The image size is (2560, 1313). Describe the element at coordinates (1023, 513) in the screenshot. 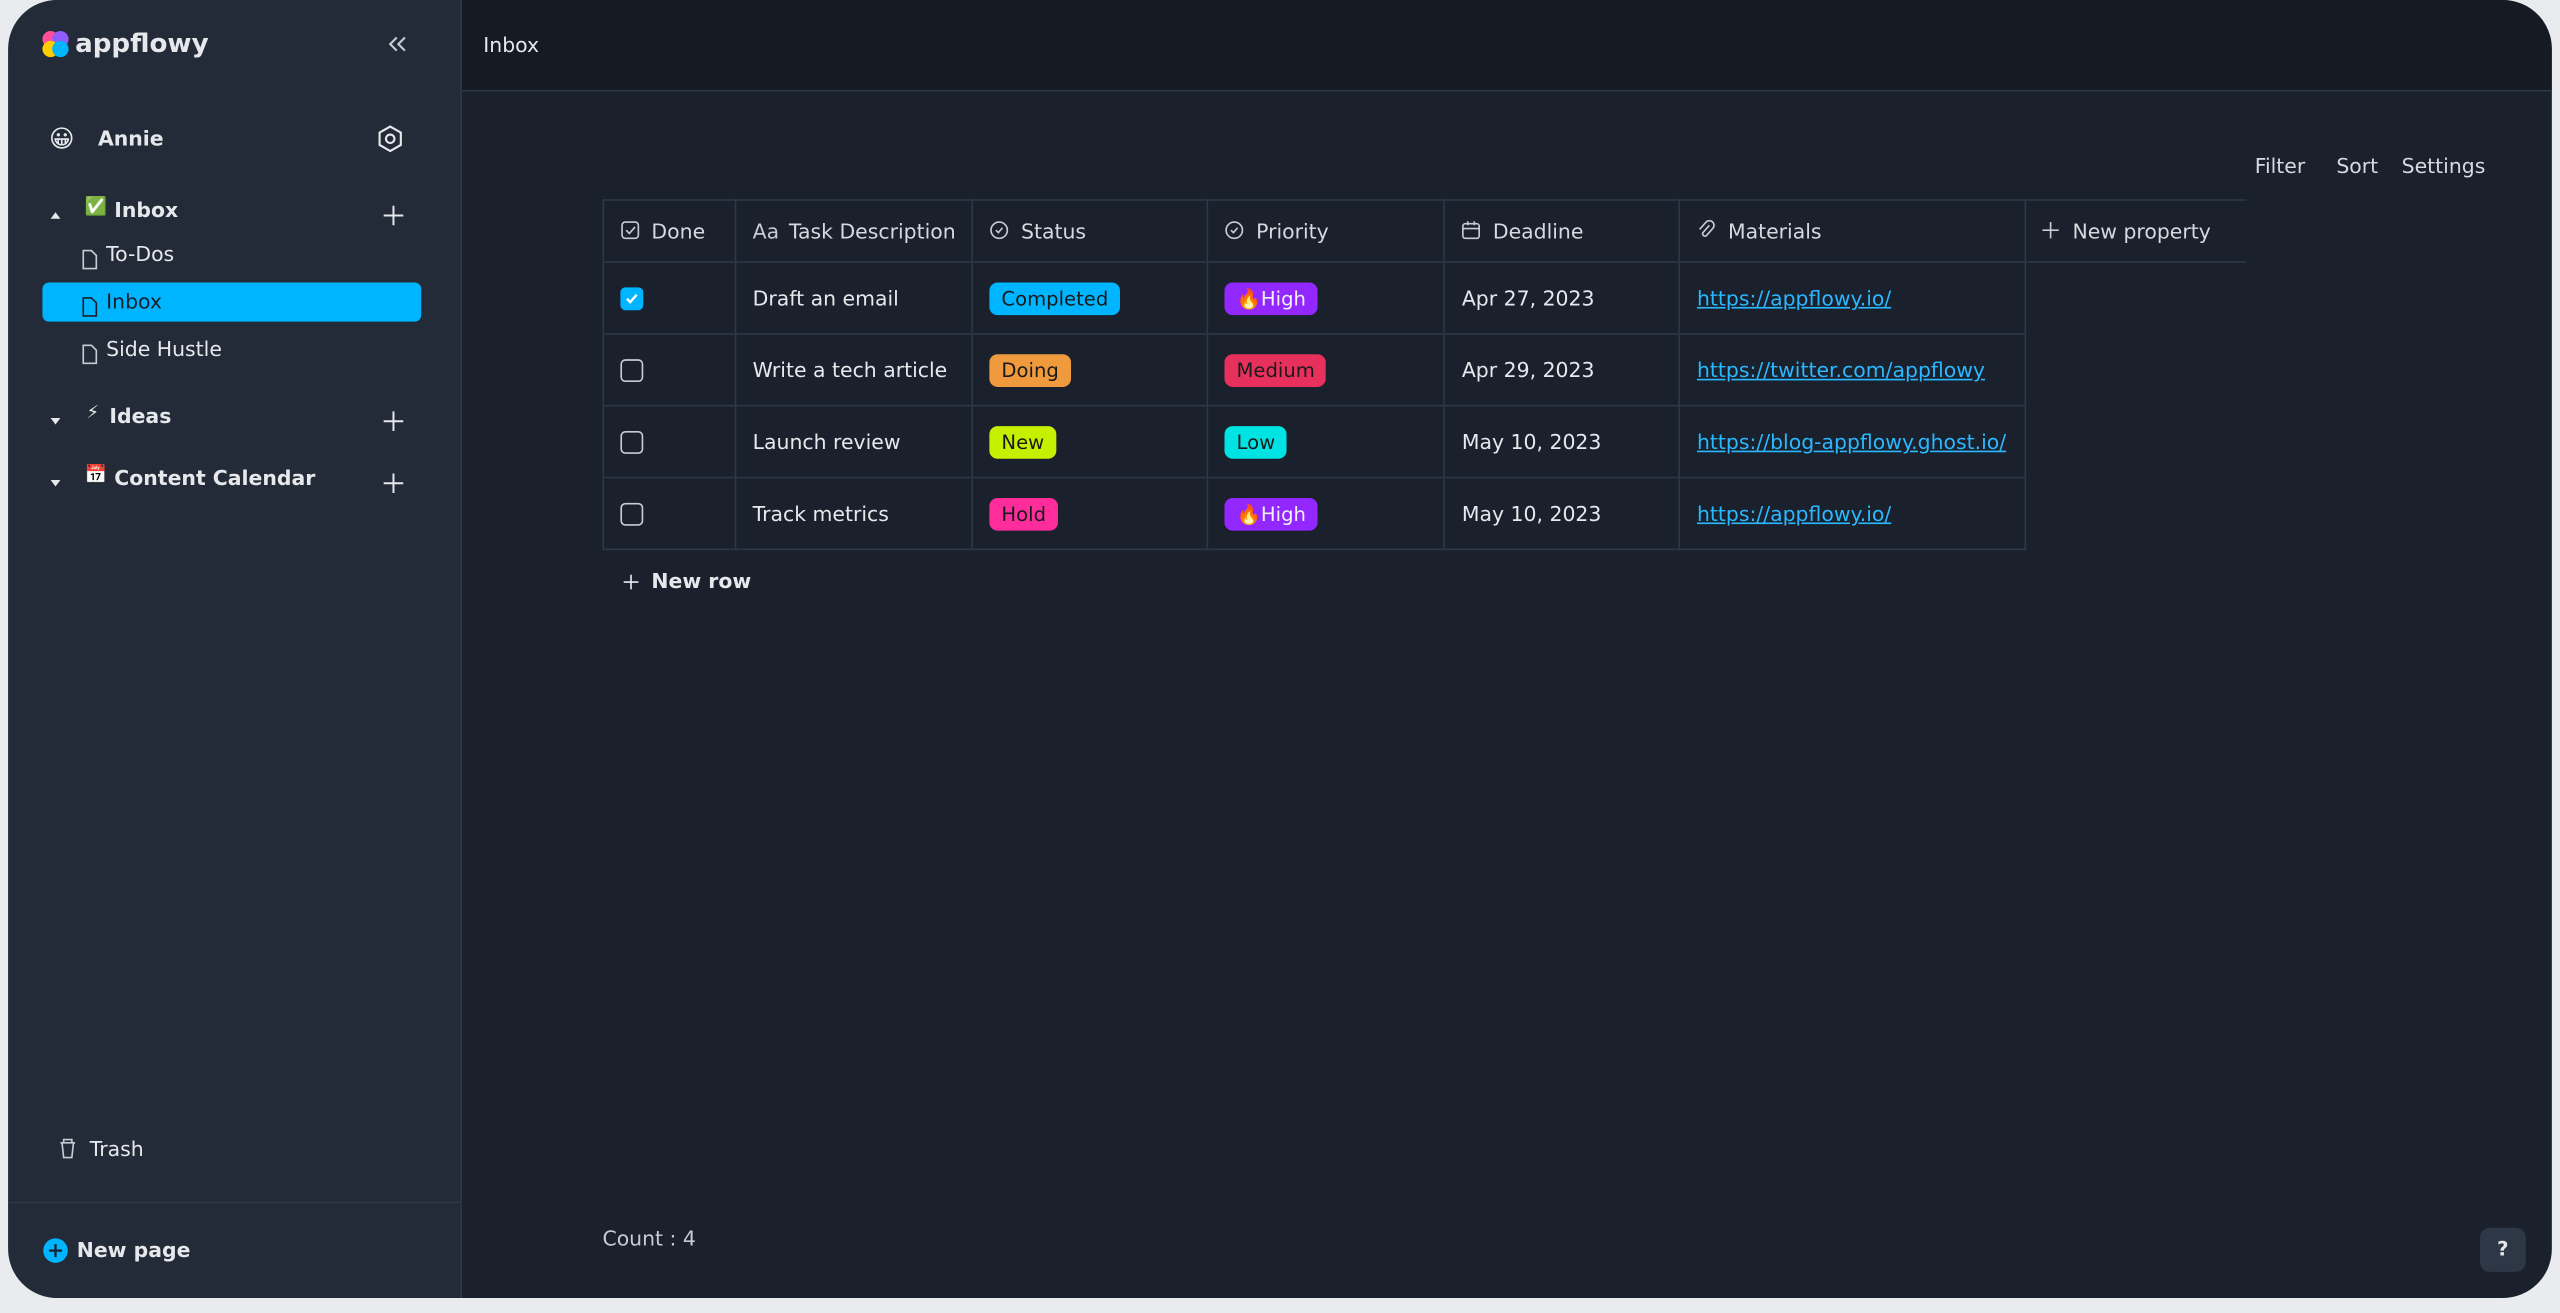

I see `status-tag: Hold` at that location.